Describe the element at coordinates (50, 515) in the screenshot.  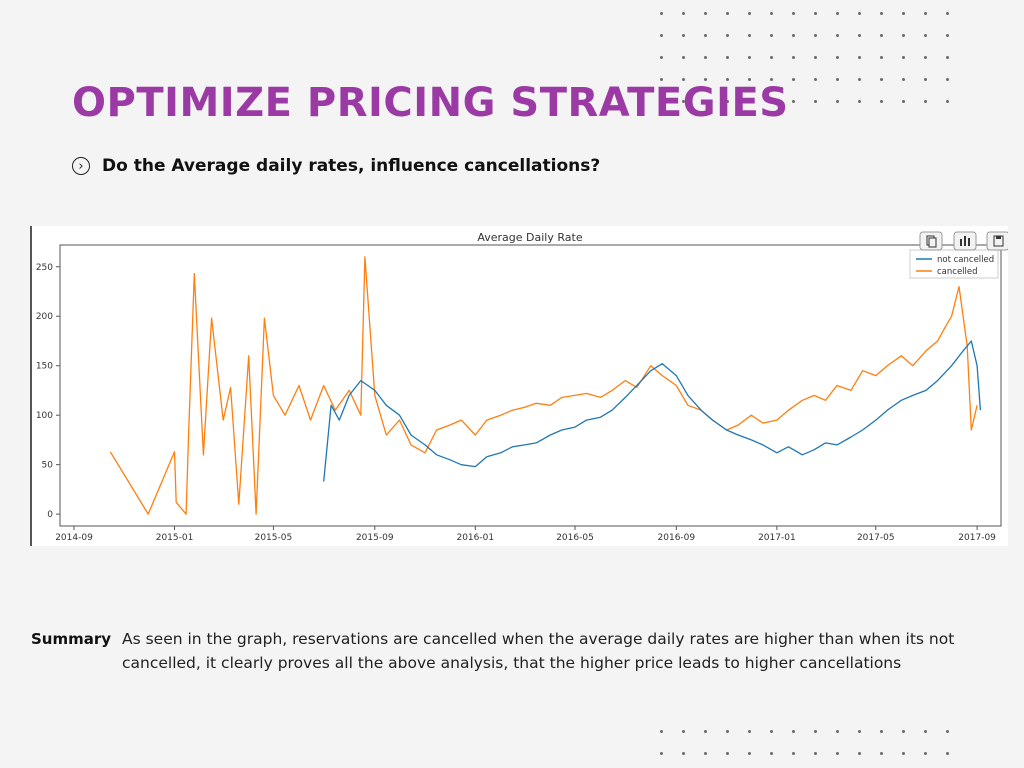
I see `y-tick-label: 0` at that location.